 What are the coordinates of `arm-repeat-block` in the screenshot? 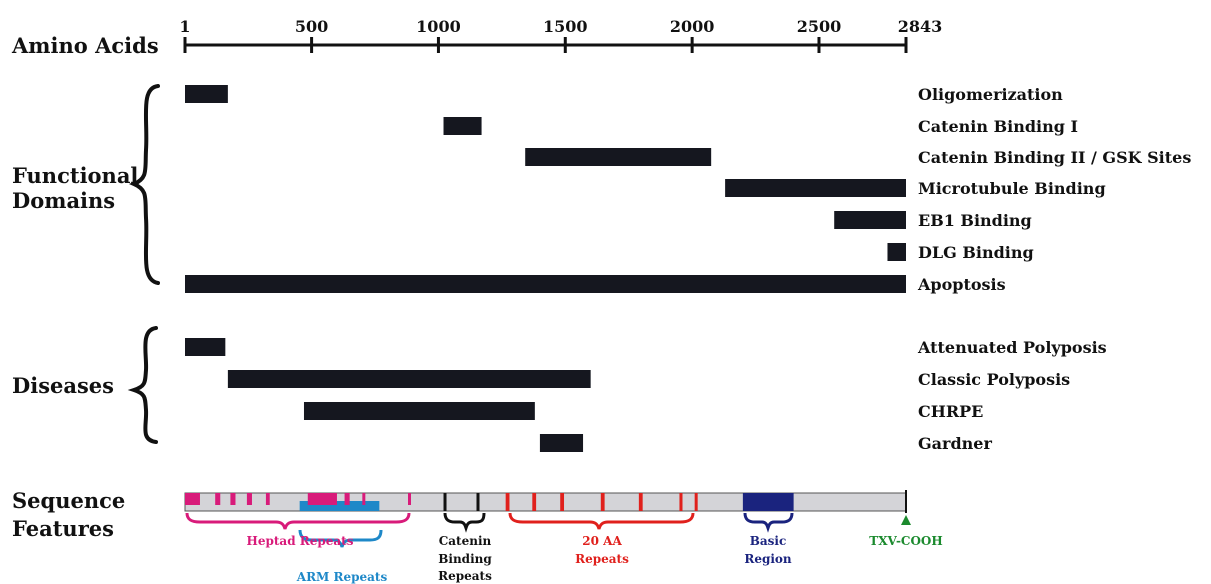 It's located at (339, 506).